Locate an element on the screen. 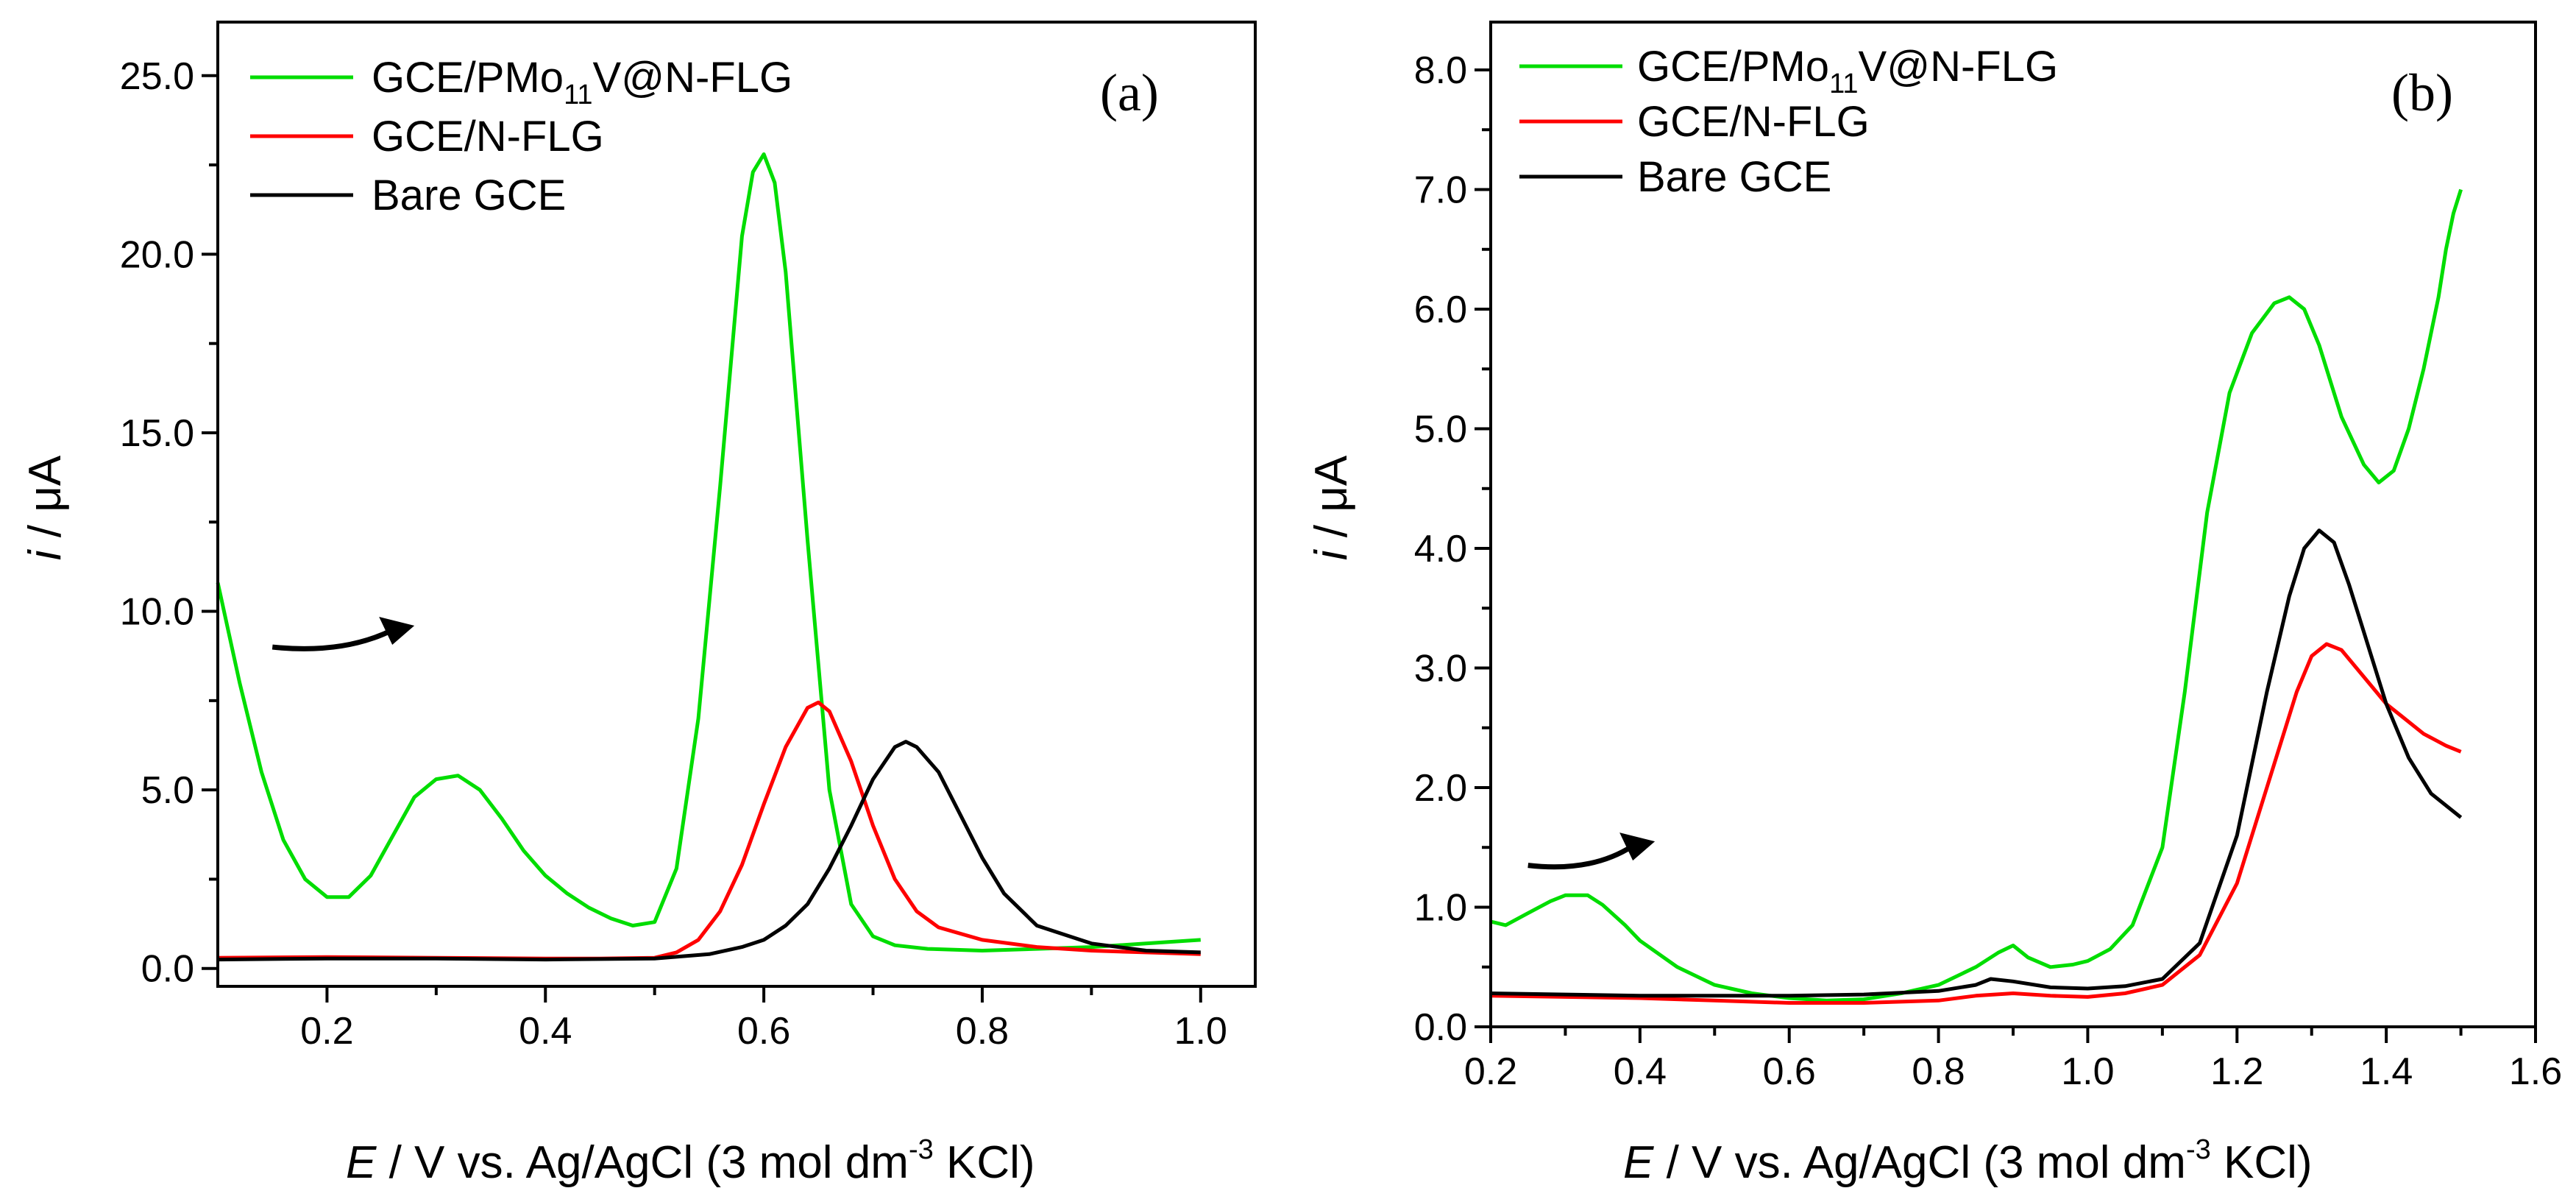 This screenshot has height=1202, width=2576. x-tick-label-a-4: 1.0 is located at coordinates (1200, 1031).